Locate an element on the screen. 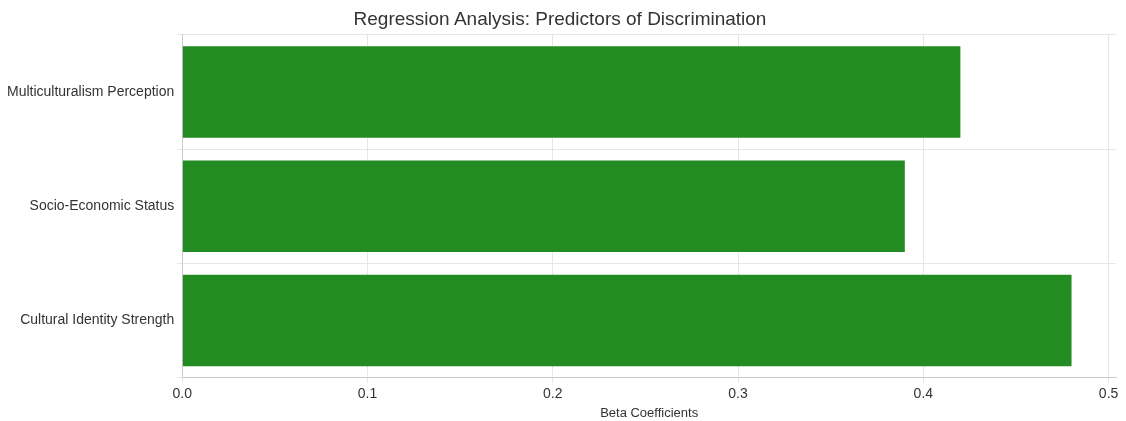 The image size is (1126, 421). y-tick-label: Cultural Identity Strength is located at coordinates (97, 319).